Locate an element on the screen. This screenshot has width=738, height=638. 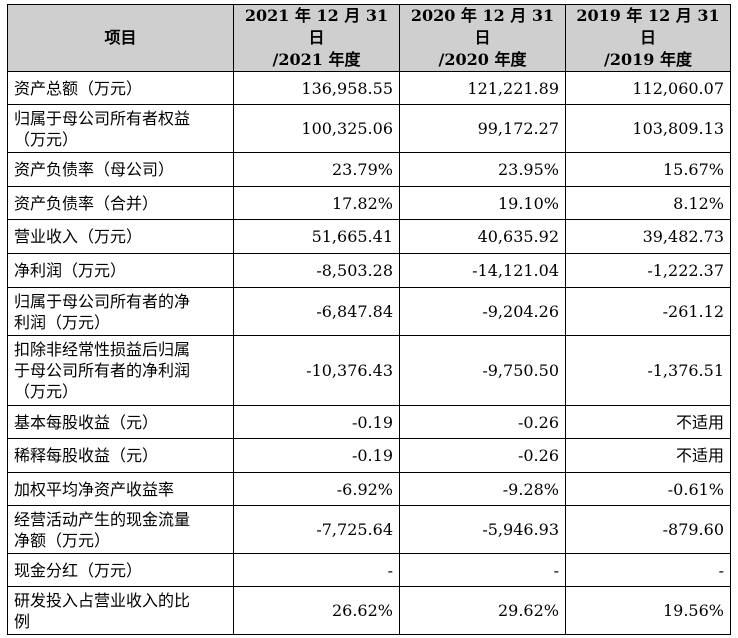
table-row: 研发投入占营业收入的比 例 26.62% 29.62% 19.56% is located at coordinates (369, 610).